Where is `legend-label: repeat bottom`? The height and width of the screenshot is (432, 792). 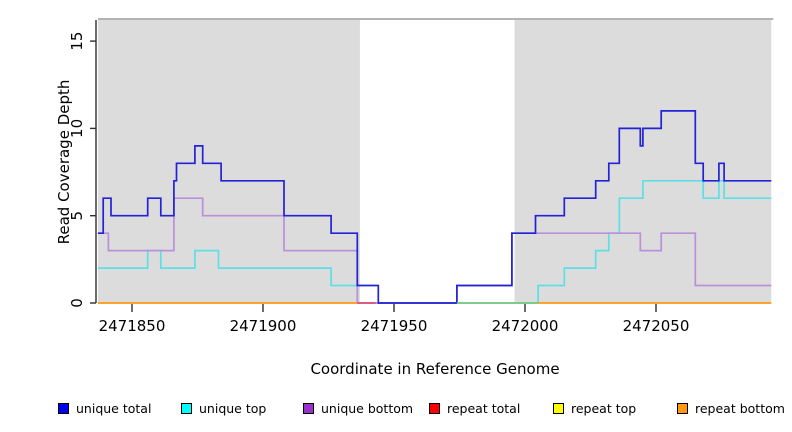 legend-label: repeat bottom is located at coordinates (740, 408).